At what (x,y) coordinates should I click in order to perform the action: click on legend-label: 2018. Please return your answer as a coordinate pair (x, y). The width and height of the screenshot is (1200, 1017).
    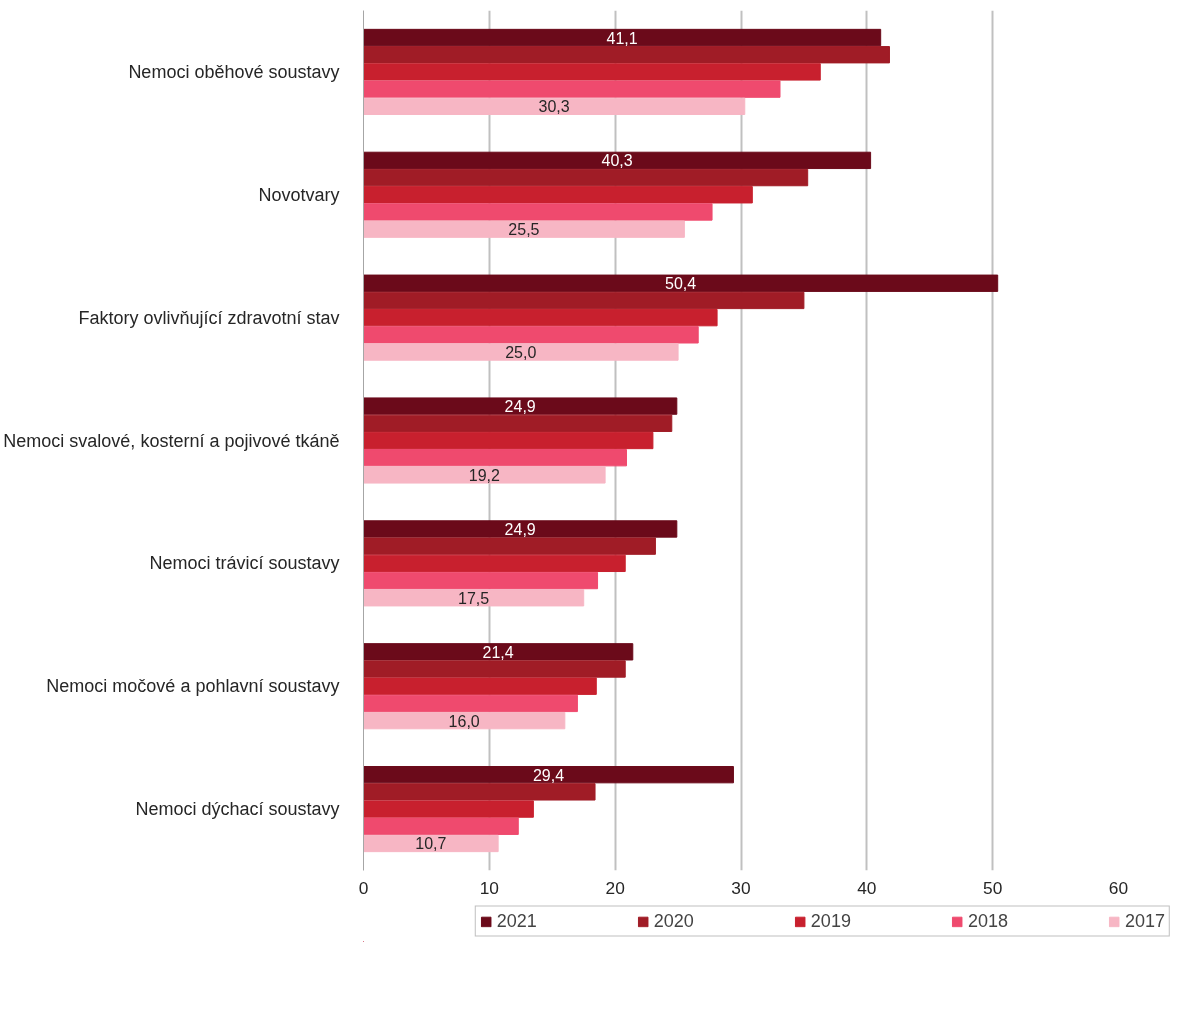
    Looking at the image, I should click on (987, 921).